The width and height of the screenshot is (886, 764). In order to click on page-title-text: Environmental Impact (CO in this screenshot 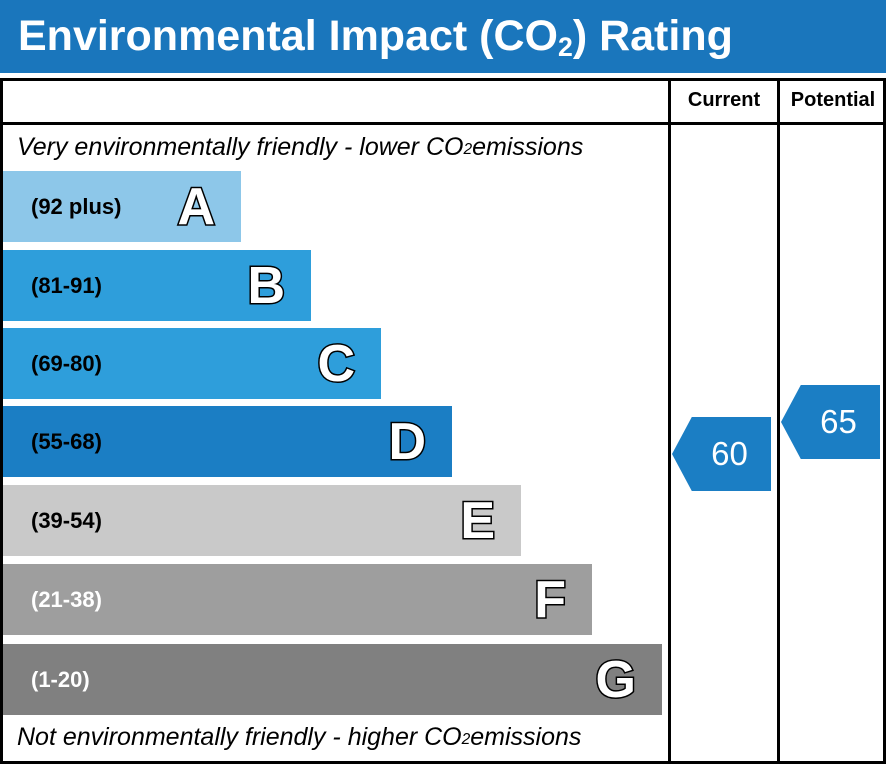, I will do `click(288, 36)`.